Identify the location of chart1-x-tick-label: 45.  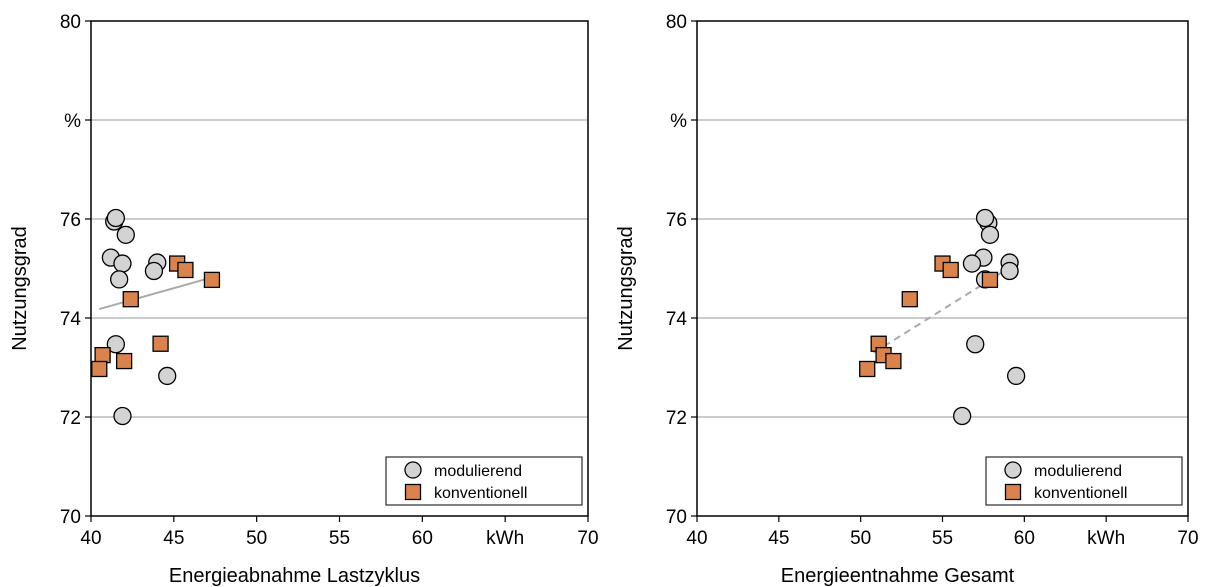
(173, 538).